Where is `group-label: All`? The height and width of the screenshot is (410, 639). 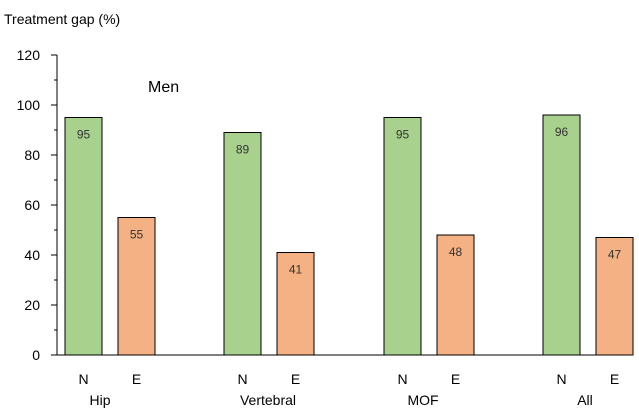
group-label: All is located at coordinates (585, 400).